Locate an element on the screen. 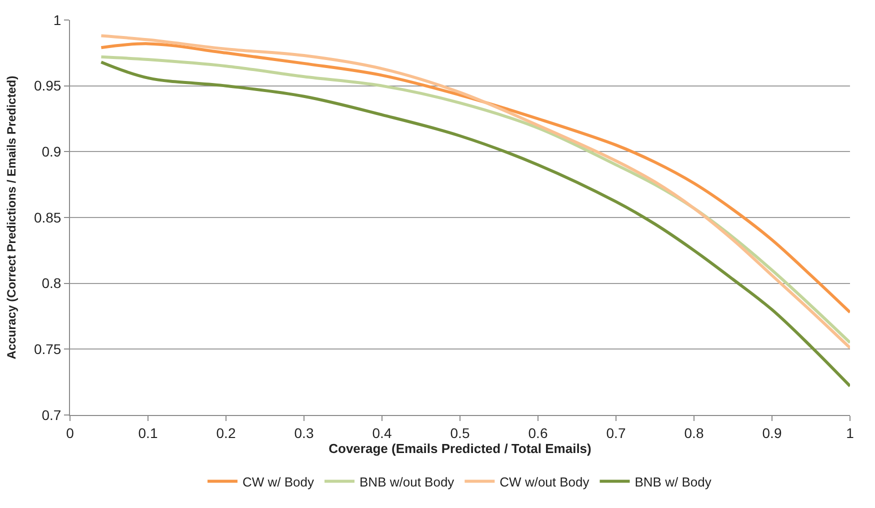 Image resolution: width=875 pixels, height=508 pixels. legend-label: BNB w/ Body is located at coordinates (673, 482).